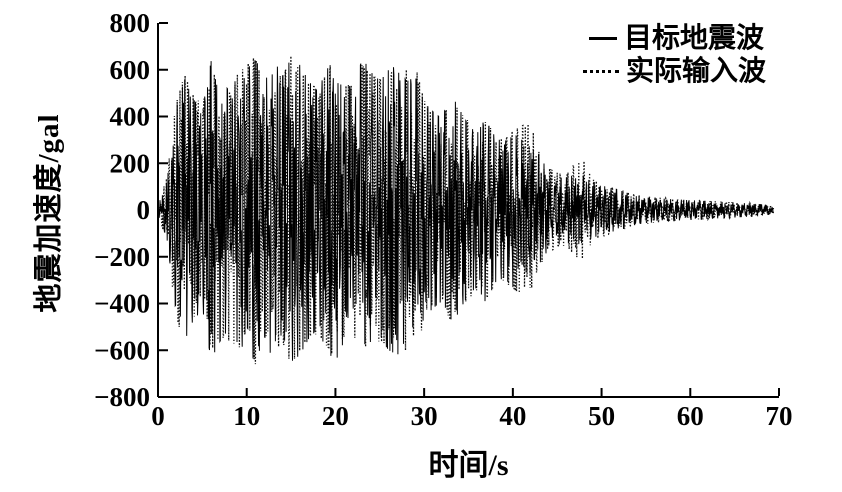  Describe the element at coordinates (130, 70) in the screenshot. I see `y-tick-label: 600` at that location.